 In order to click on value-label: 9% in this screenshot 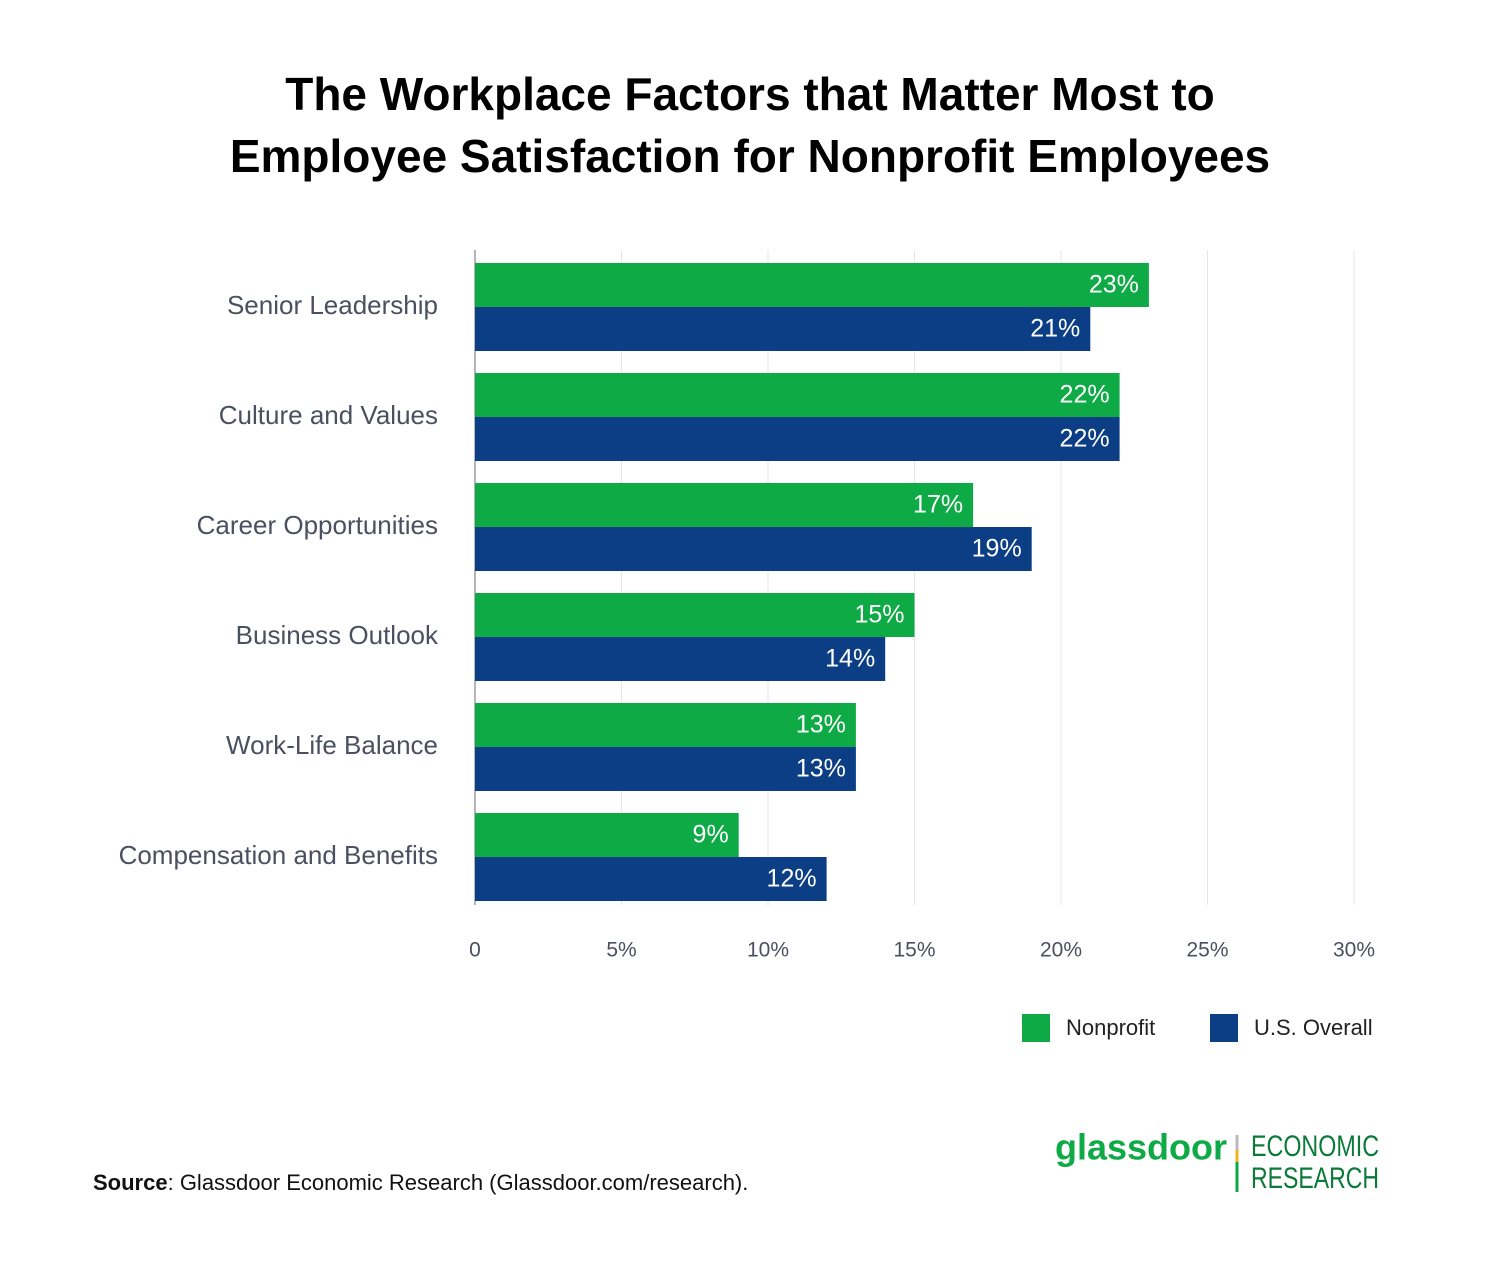, I will do `click(711, 835)`.